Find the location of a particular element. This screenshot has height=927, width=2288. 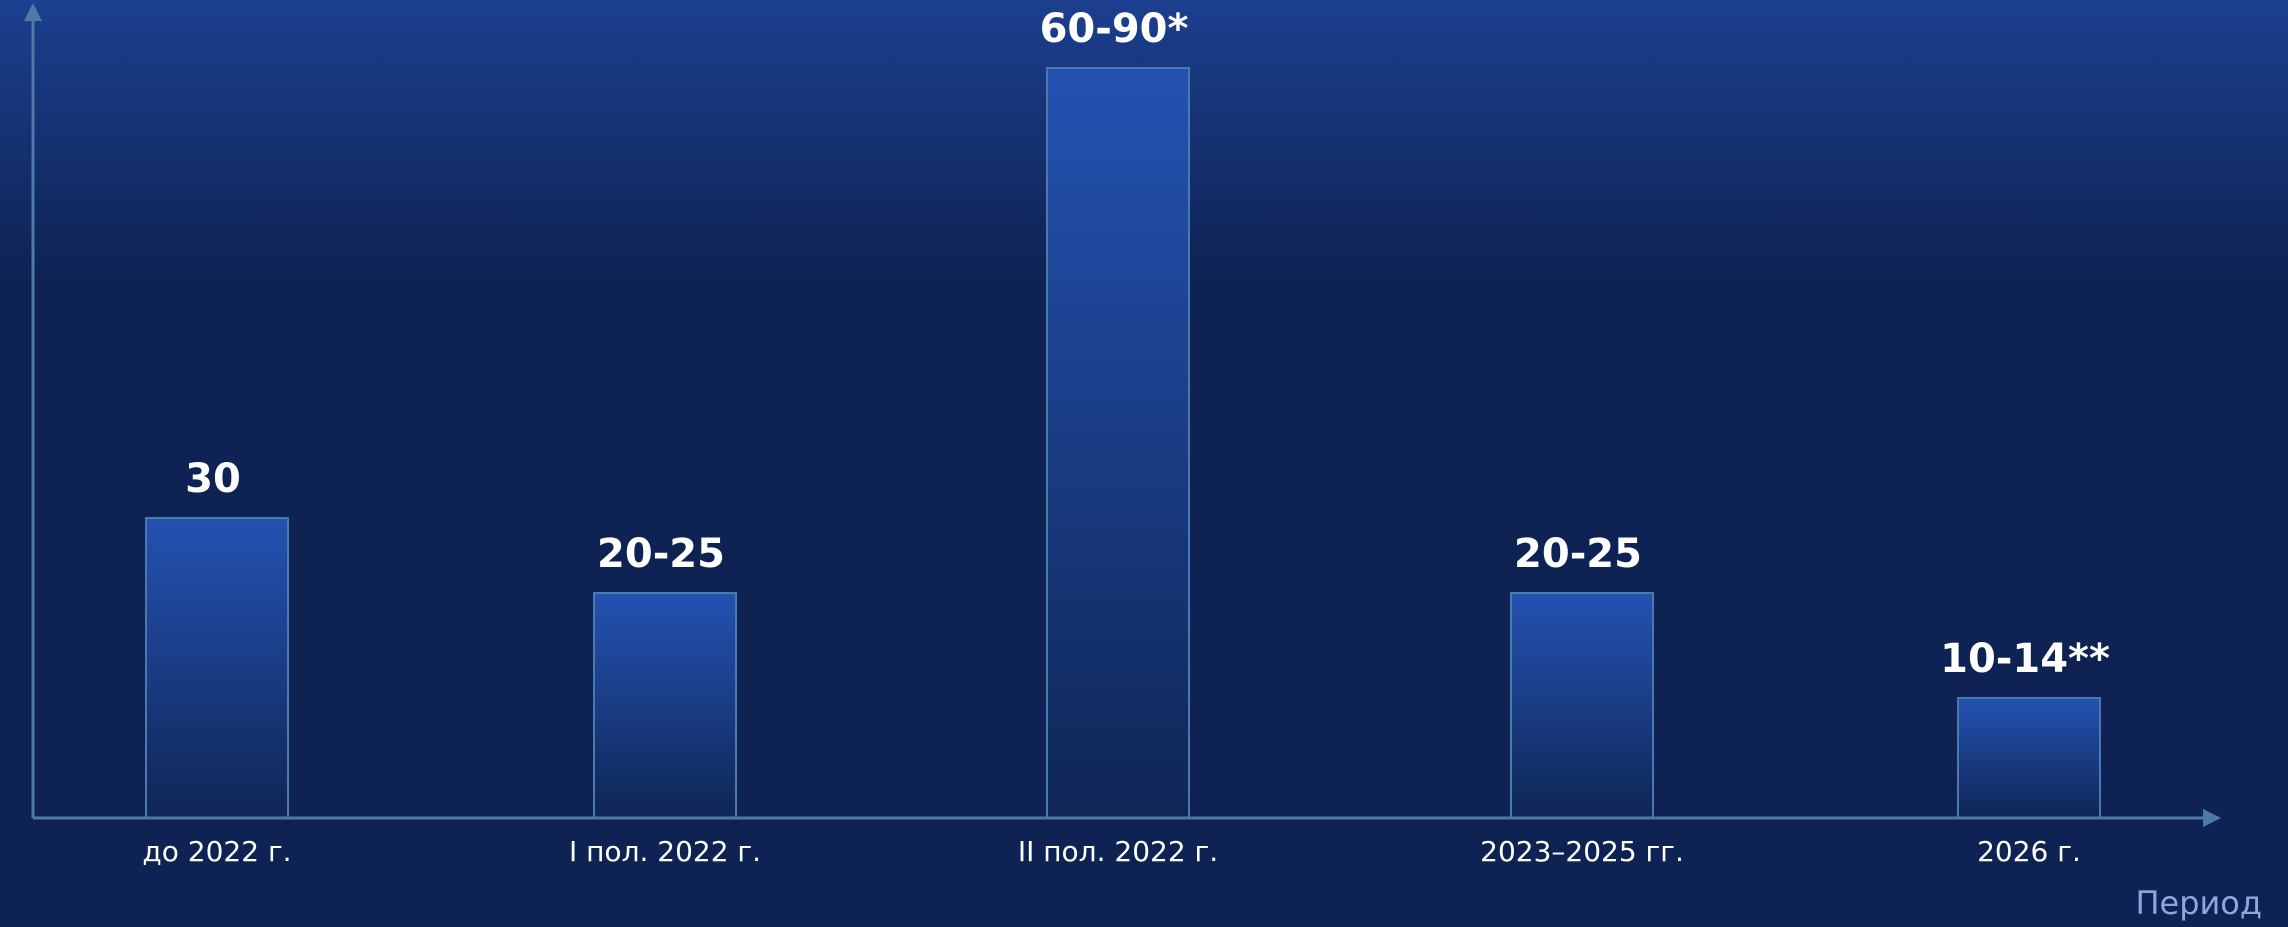

category-label-4: 2026 г. is located at coordinates (2029, 851).